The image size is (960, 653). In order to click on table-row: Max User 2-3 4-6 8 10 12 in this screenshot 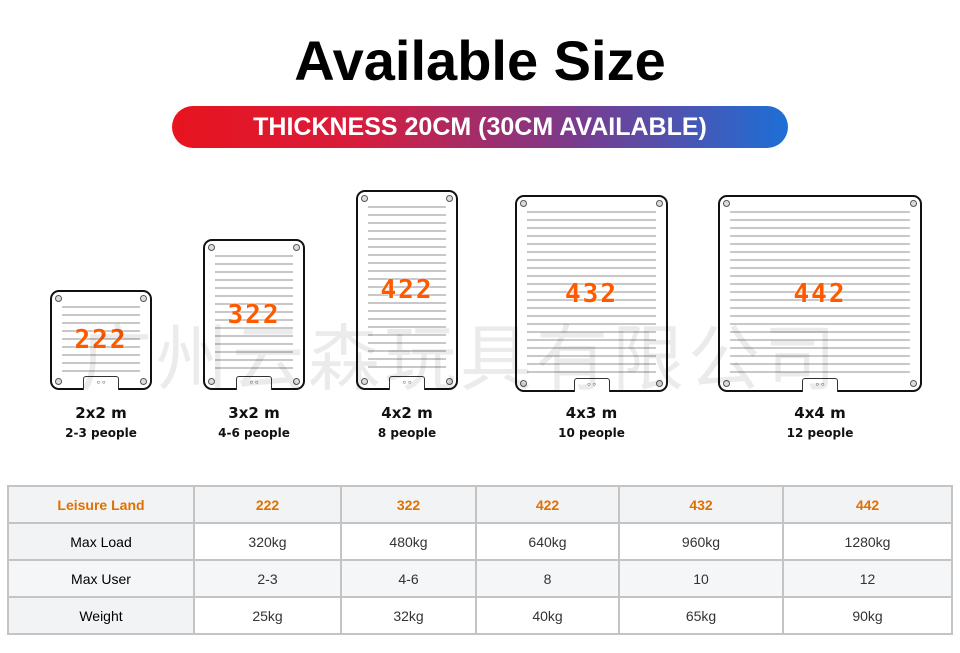, I will do `click(480, 578)`.